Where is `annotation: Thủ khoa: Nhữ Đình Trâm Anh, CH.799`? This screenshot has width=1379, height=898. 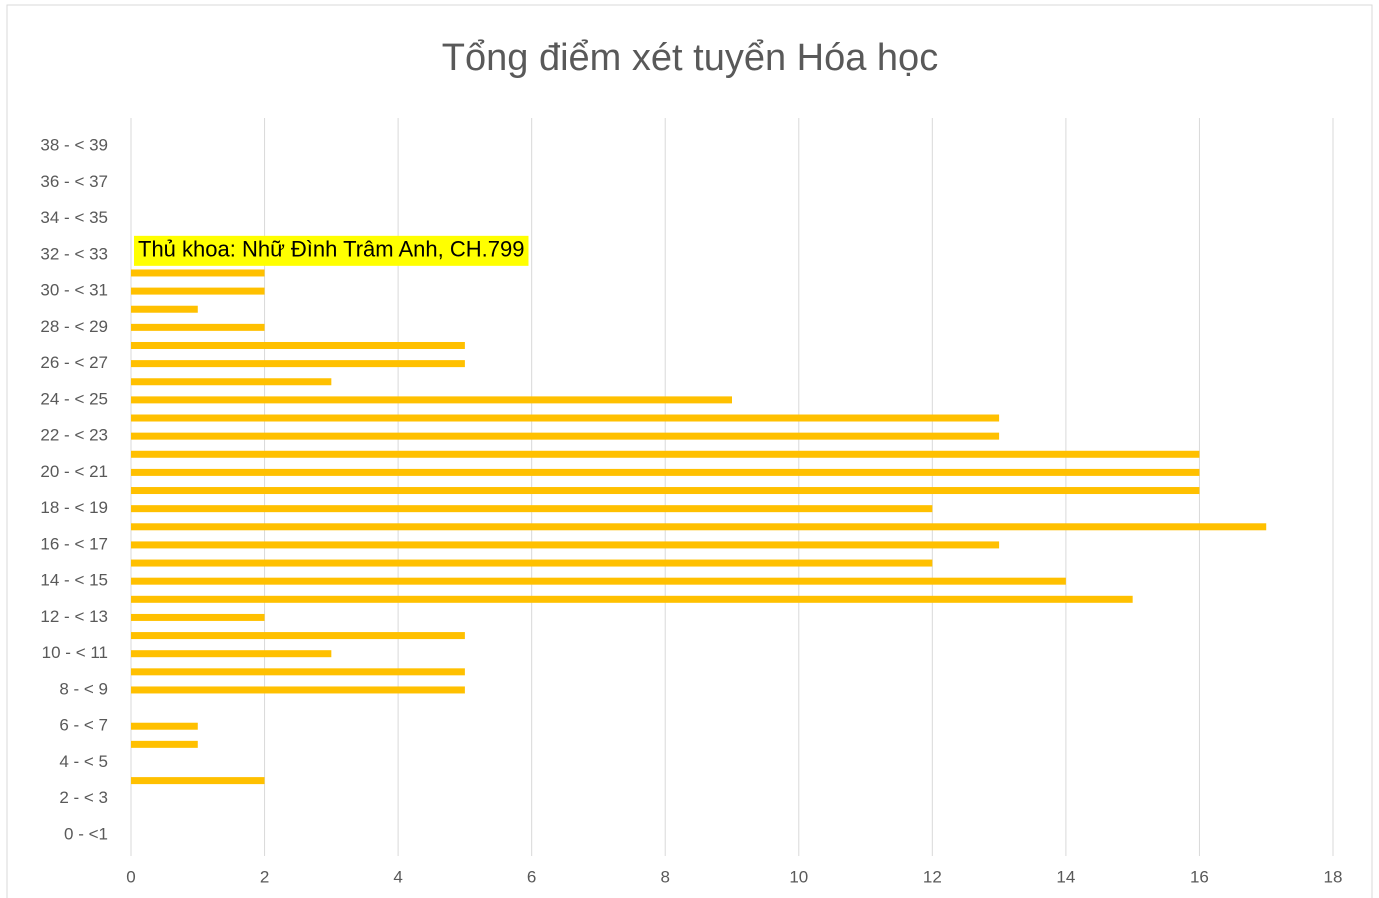 annotation: Thủ khoa: Nhữ Đình Trâm Anh, CH.799 is located at coordinates (331, 249).